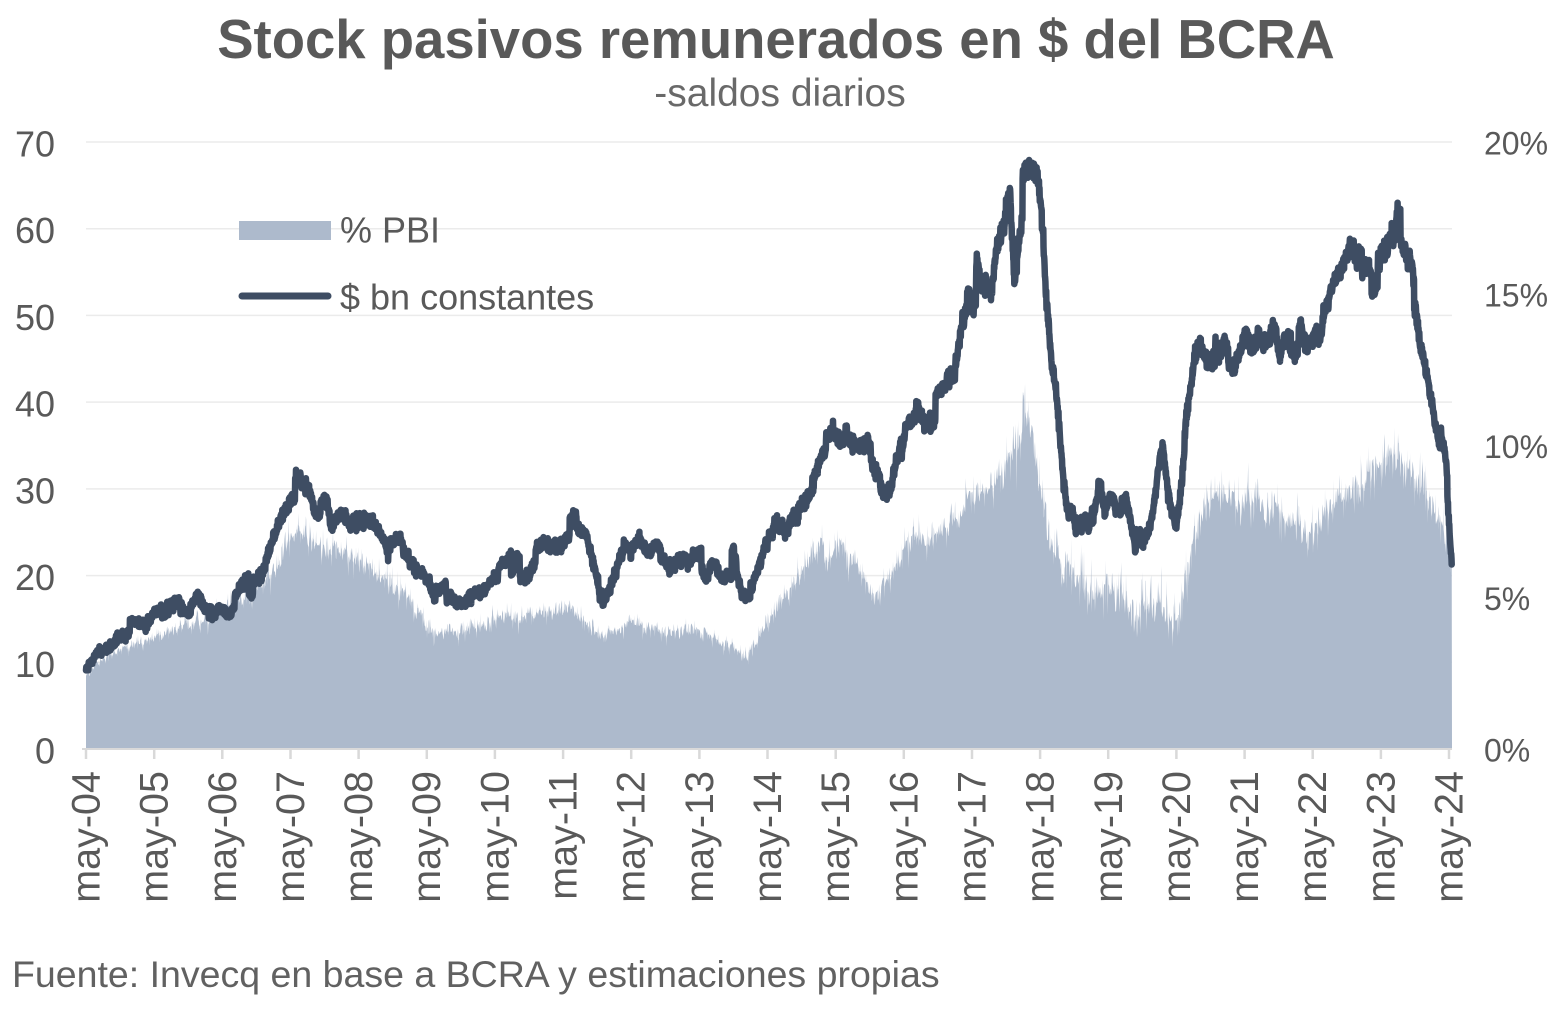 Image resolution: width=1559 pixels, height=1018 pixels. Describe the element at coordinates (1516, 144) in the screenshot. I see `svg-text: 20%` at that location.